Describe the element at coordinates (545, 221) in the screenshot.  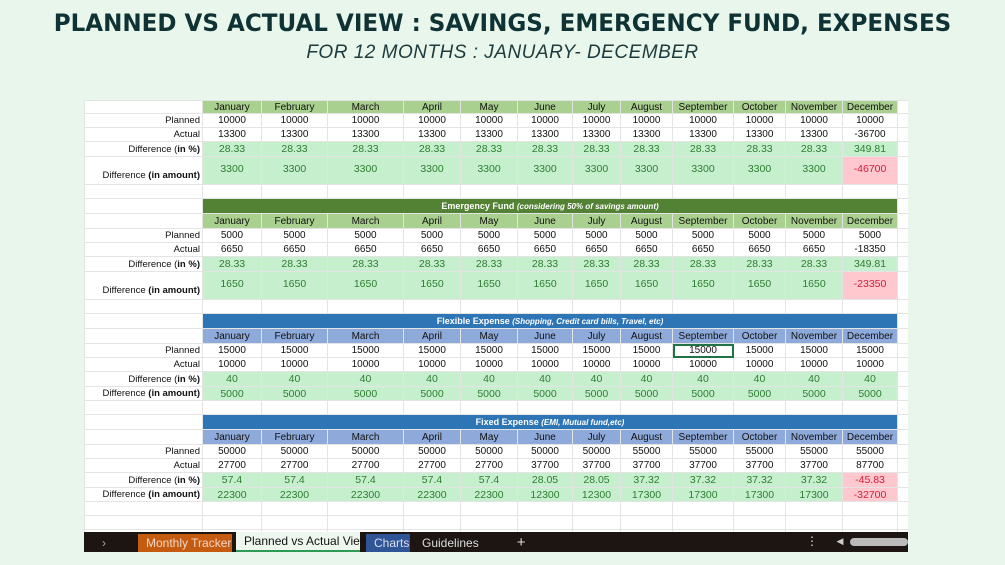
I see `month-header: June` at that location.